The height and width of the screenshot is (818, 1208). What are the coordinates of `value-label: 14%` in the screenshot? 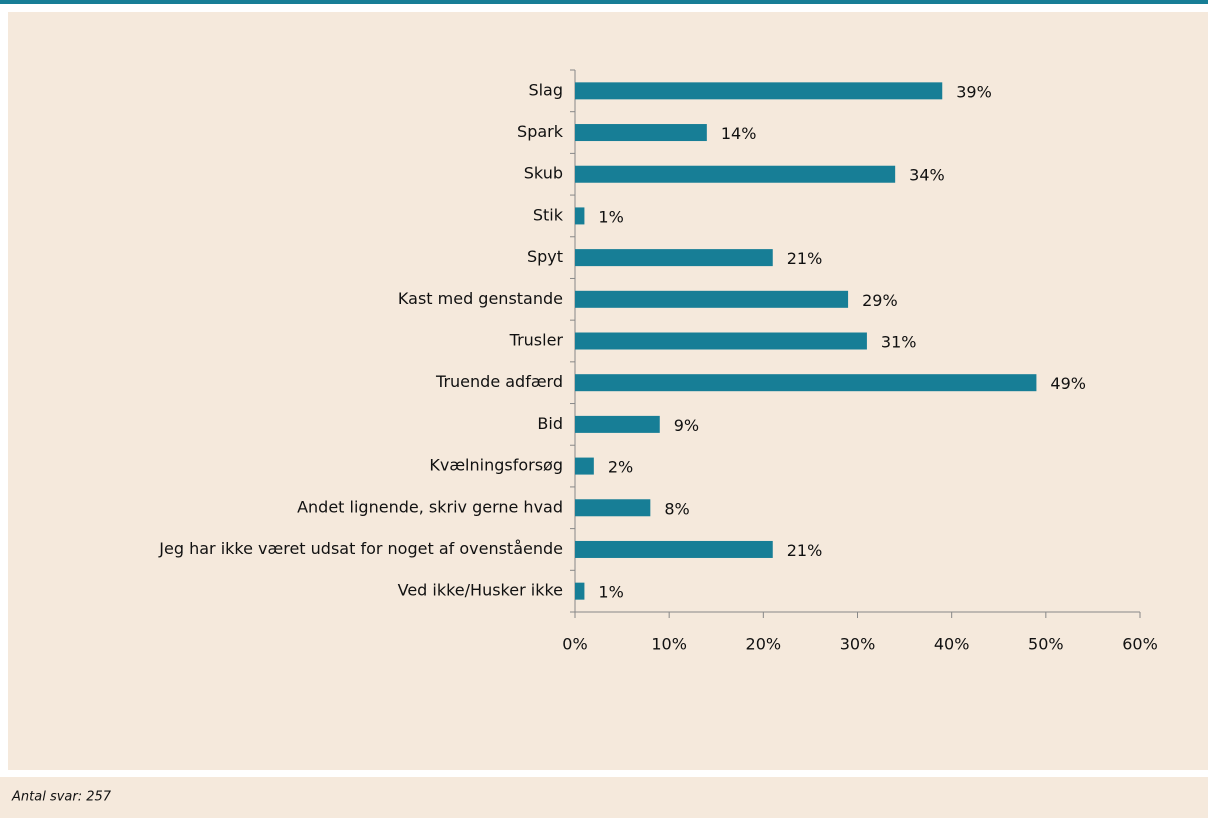 It's located at (739, 133).